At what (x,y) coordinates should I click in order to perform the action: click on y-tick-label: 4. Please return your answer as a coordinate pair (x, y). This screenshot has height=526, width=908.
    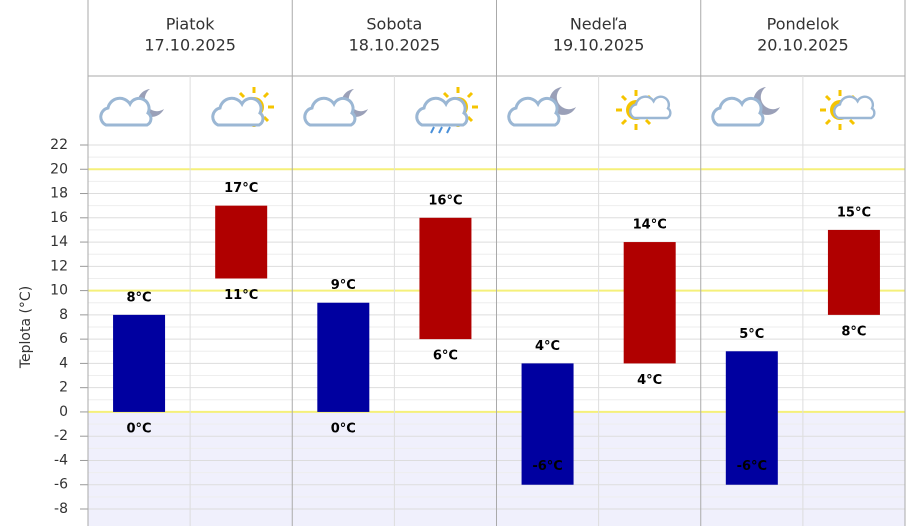
    Looking at the image, I should click on (63, 363).